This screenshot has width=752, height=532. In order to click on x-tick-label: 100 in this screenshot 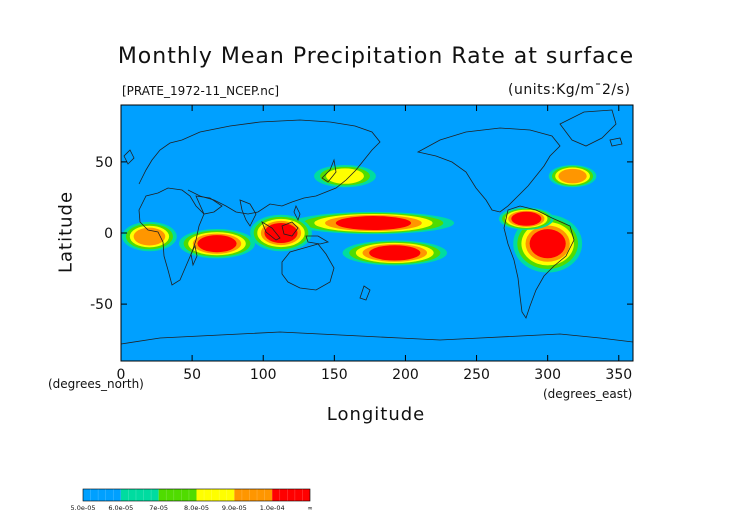, I will do `click(263, 375)`.